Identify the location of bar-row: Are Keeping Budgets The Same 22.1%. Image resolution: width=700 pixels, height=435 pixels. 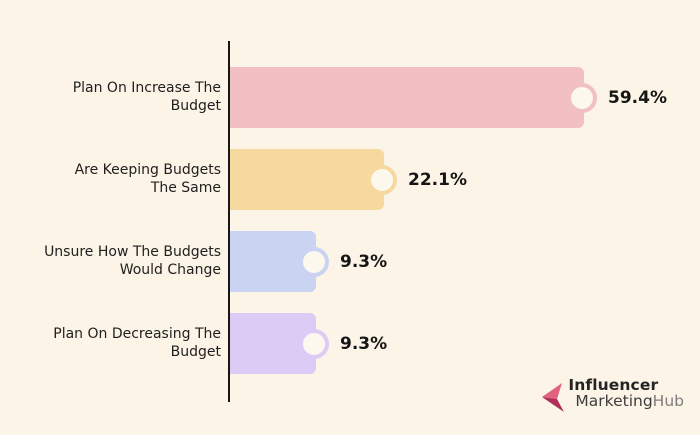
(350, 179).